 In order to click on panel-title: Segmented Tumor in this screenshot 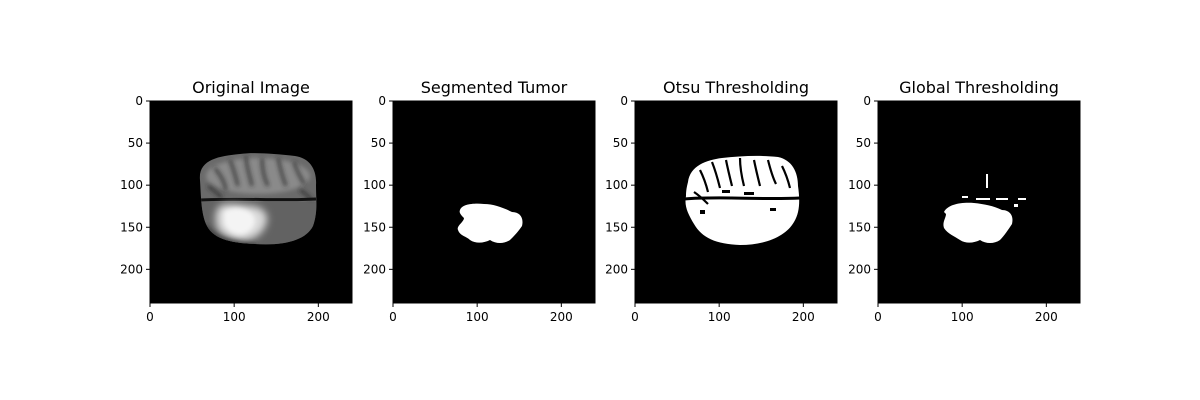, I will do `click(494, 87)`.